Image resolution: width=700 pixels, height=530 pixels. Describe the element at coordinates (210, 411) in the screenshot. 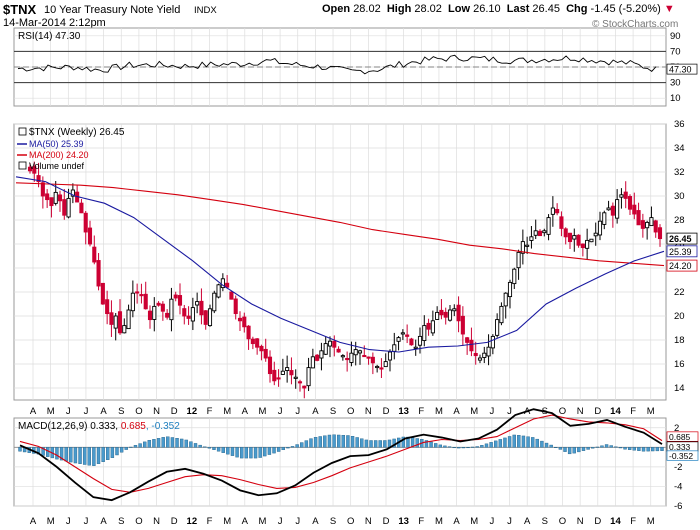

I see `x-tick-price: F` at that location.